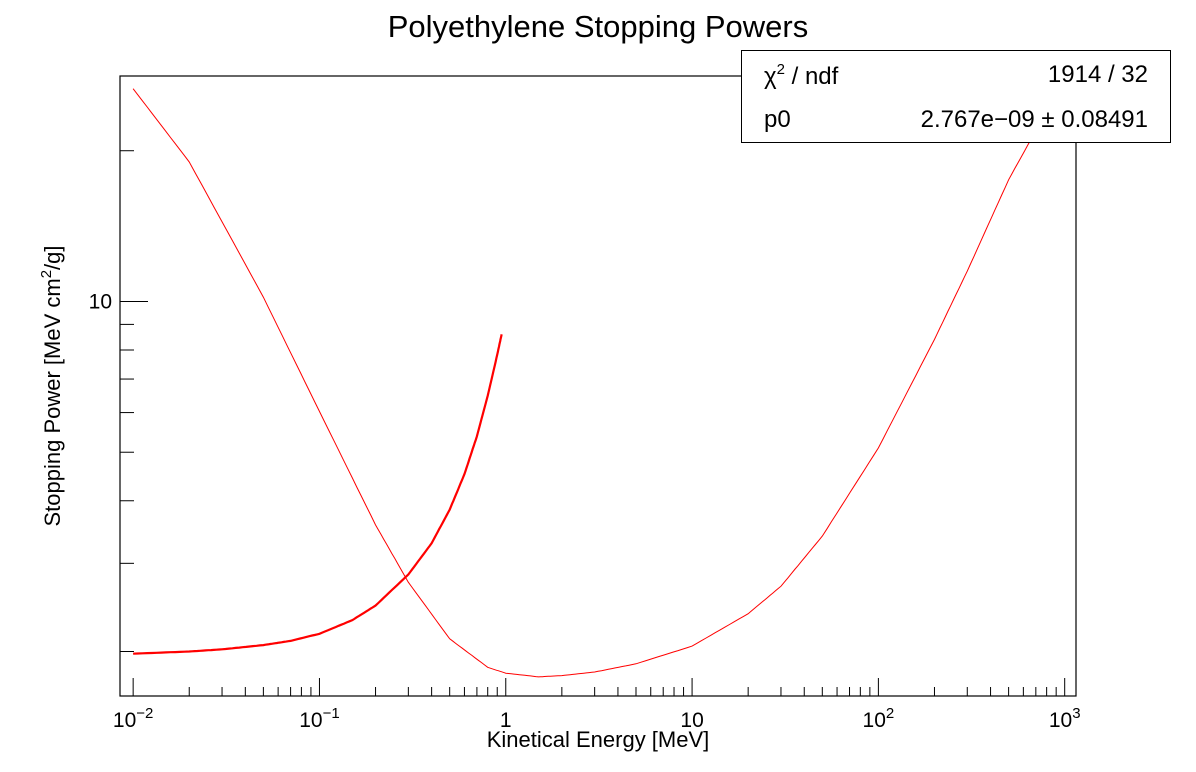  Describe the element at coordinates (598, 26) in the screenshot. I see `chart-title: Polyethylene Stopping Powers` at that location.